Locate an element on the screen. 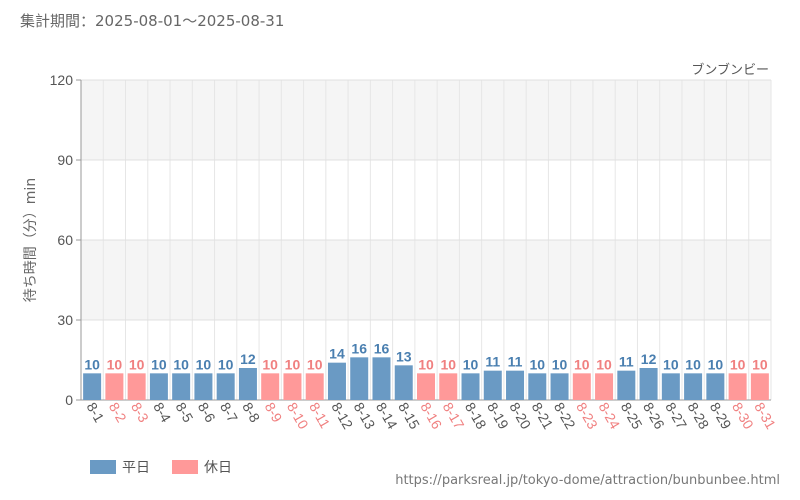 The width and height of the screenshot is (800, 500). x-tick-label: 8-15 is located at coordinates (409, 416).